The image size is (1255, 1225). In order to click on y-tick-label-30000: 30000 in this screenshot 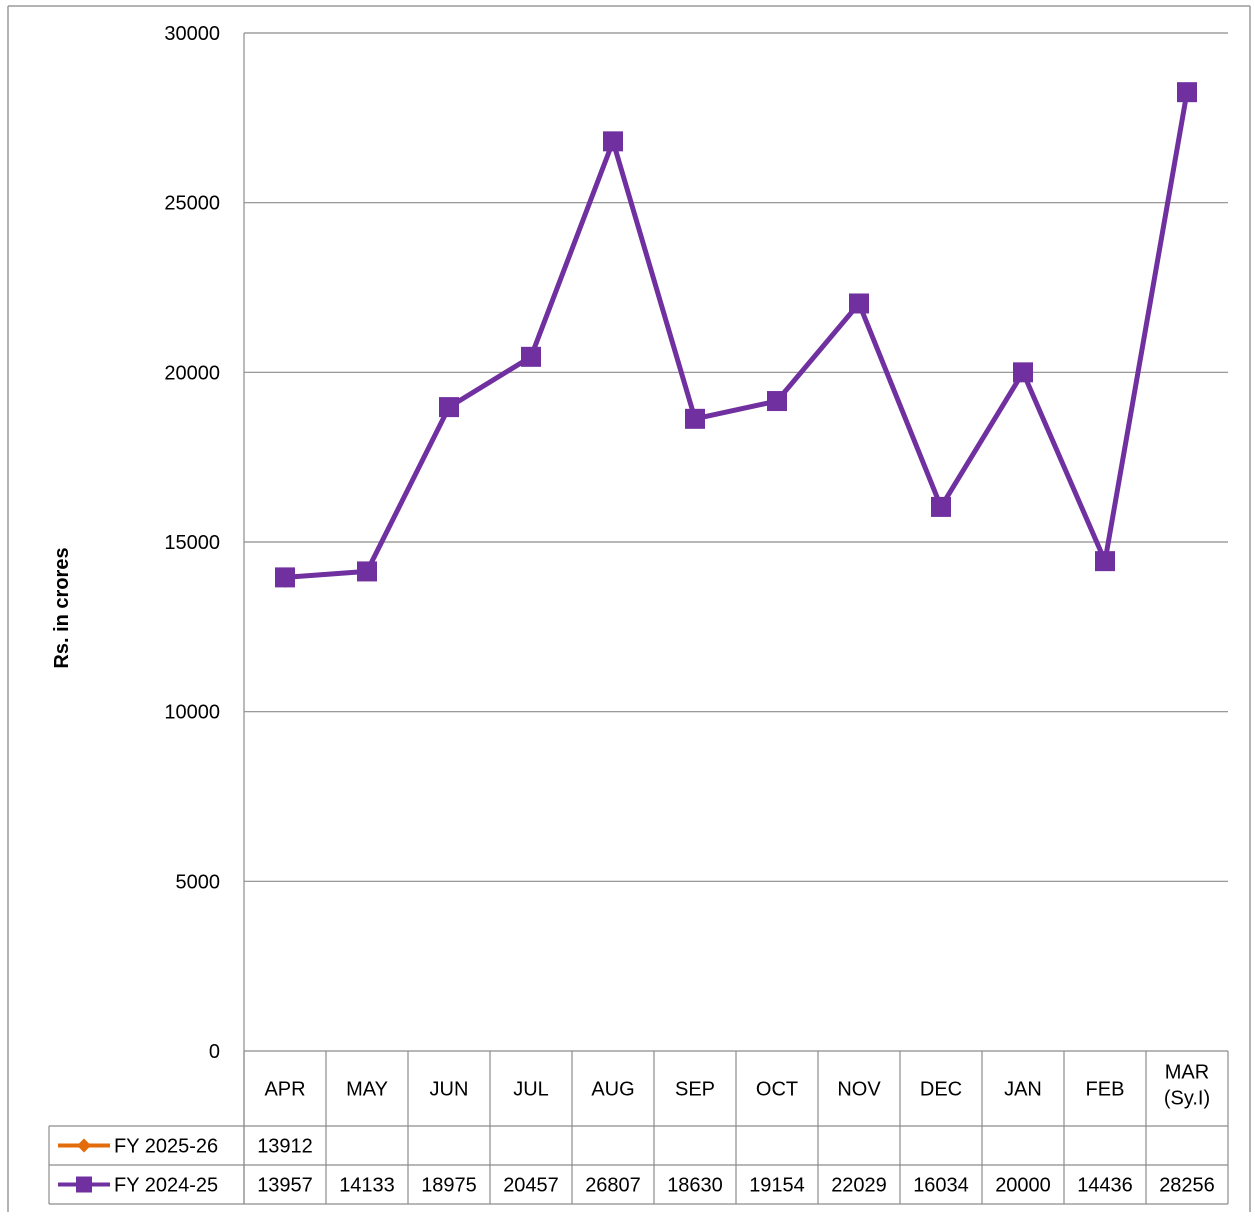, I will do `click(192, 34)`.